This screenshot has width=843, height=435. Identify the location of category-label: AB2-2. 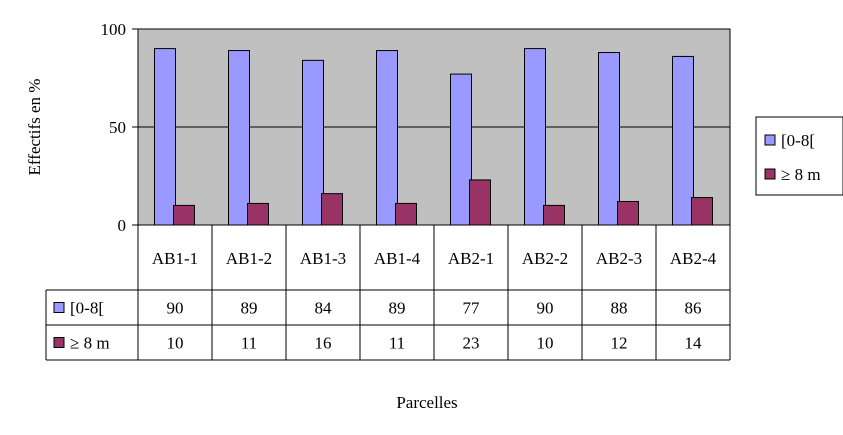
(545, 258).